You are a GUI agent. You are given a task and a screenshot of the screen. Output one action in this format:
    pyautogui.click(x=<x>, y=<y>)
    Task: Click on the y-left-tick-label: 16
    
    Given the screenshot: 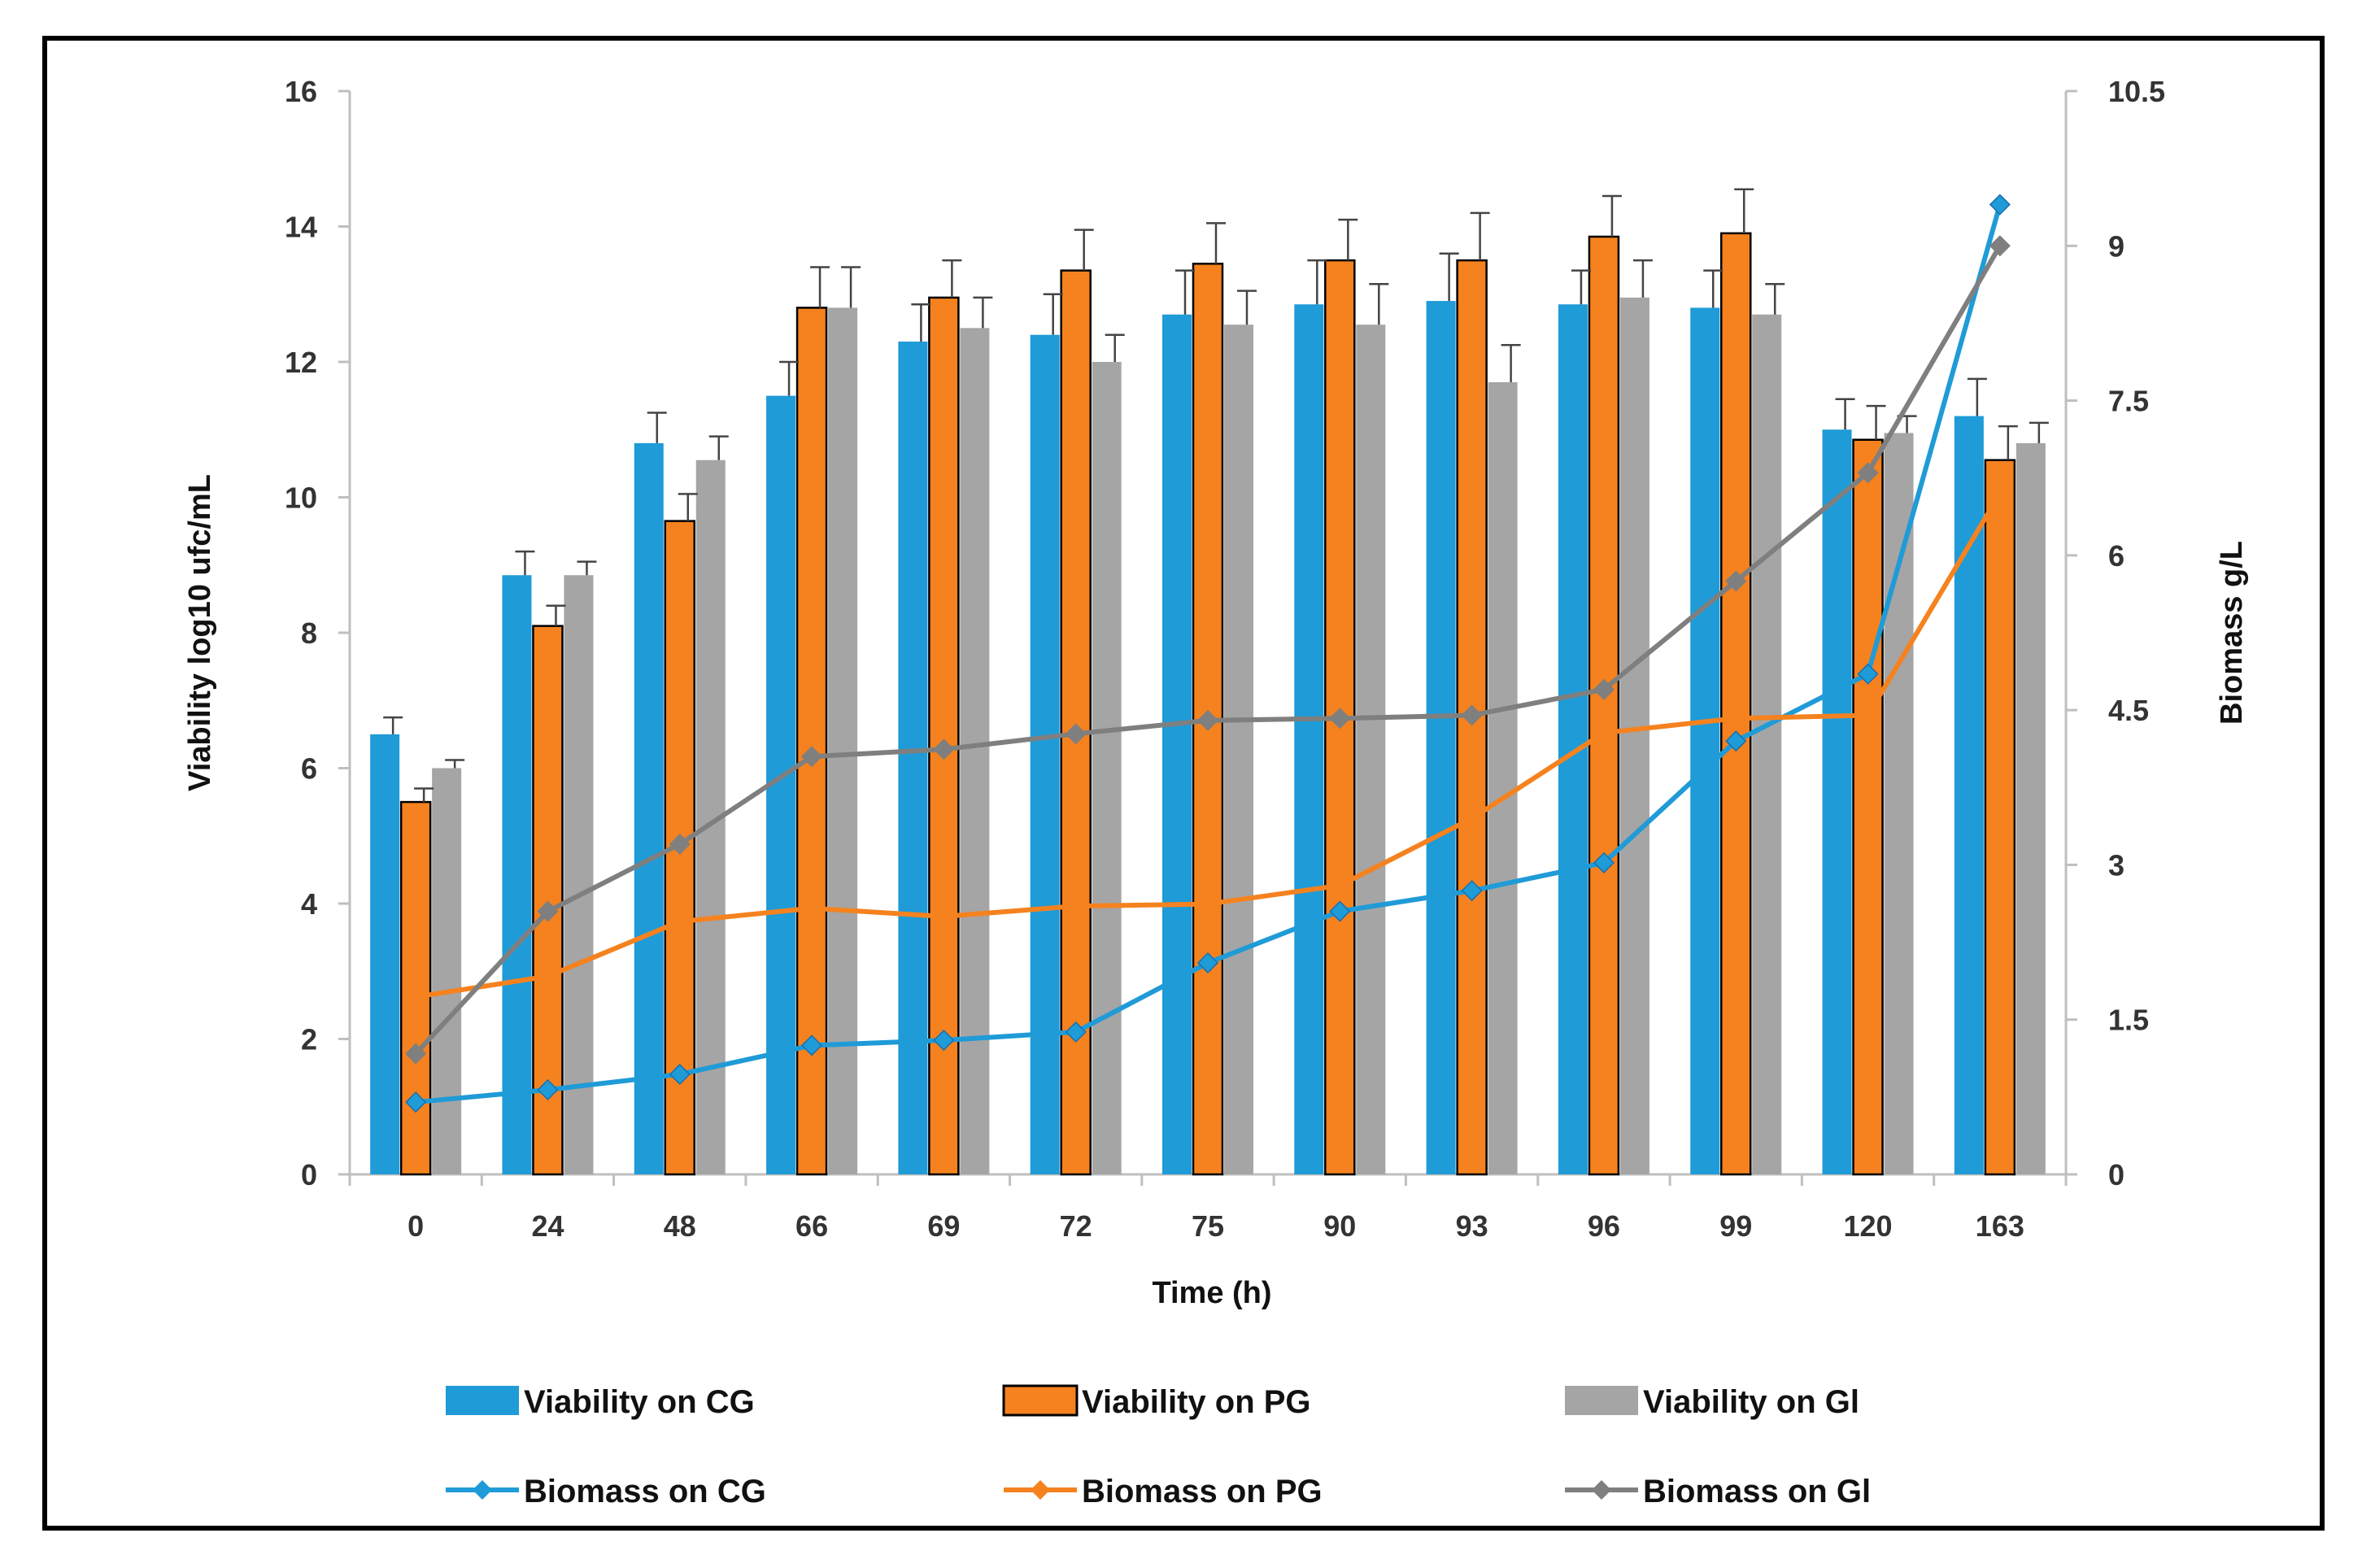 What is the action you would take?
    pyautogui.click(x=301, y=91)
    